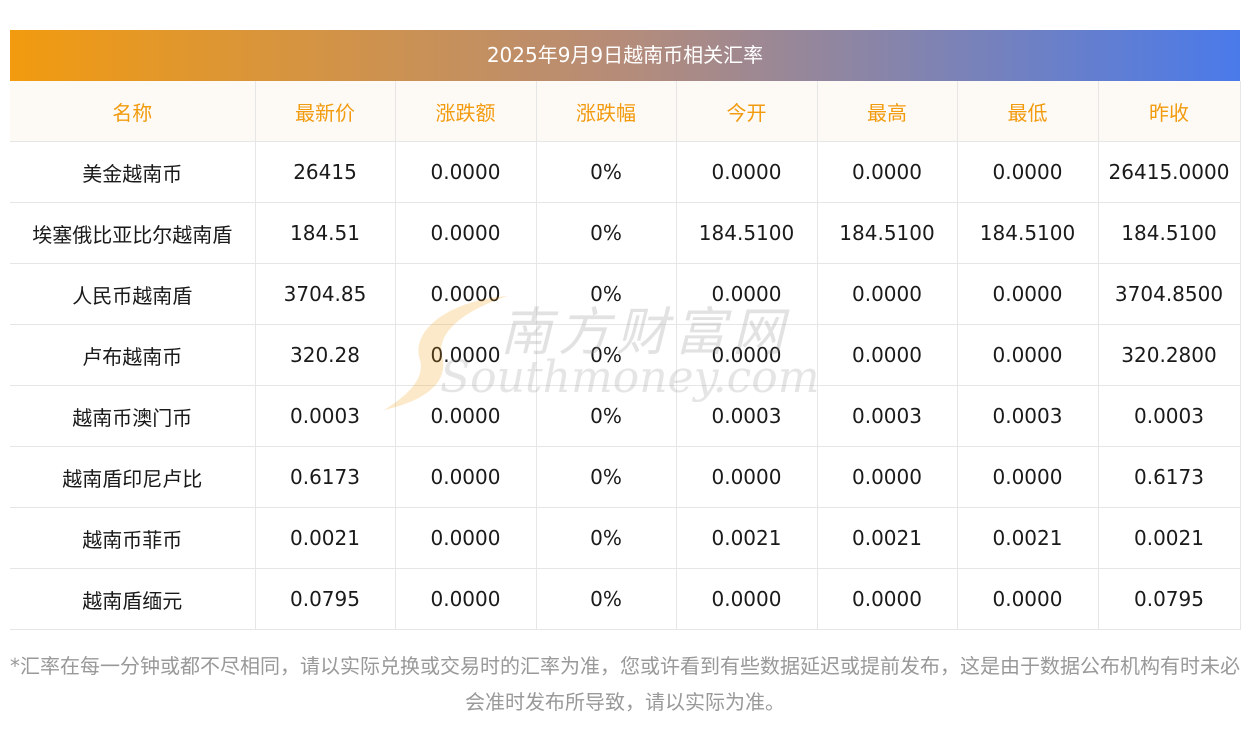 The image size is (1250, 733). I want to click on cell-name: 美金越南币, so click(133, 172).